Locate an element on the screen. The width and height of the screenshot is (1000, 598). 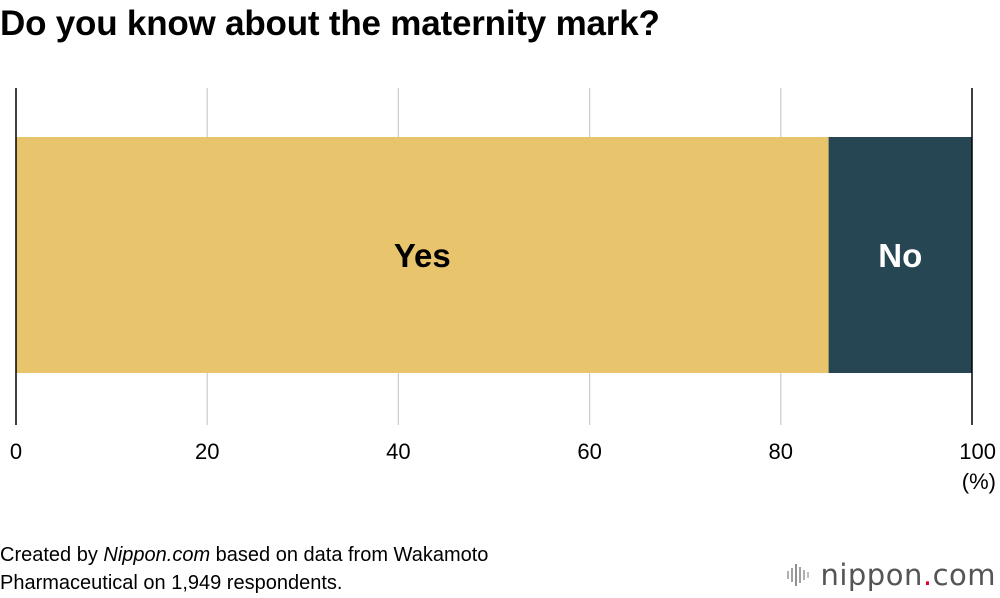
x-tick-label: 20 is located at coordinates (207, 451).